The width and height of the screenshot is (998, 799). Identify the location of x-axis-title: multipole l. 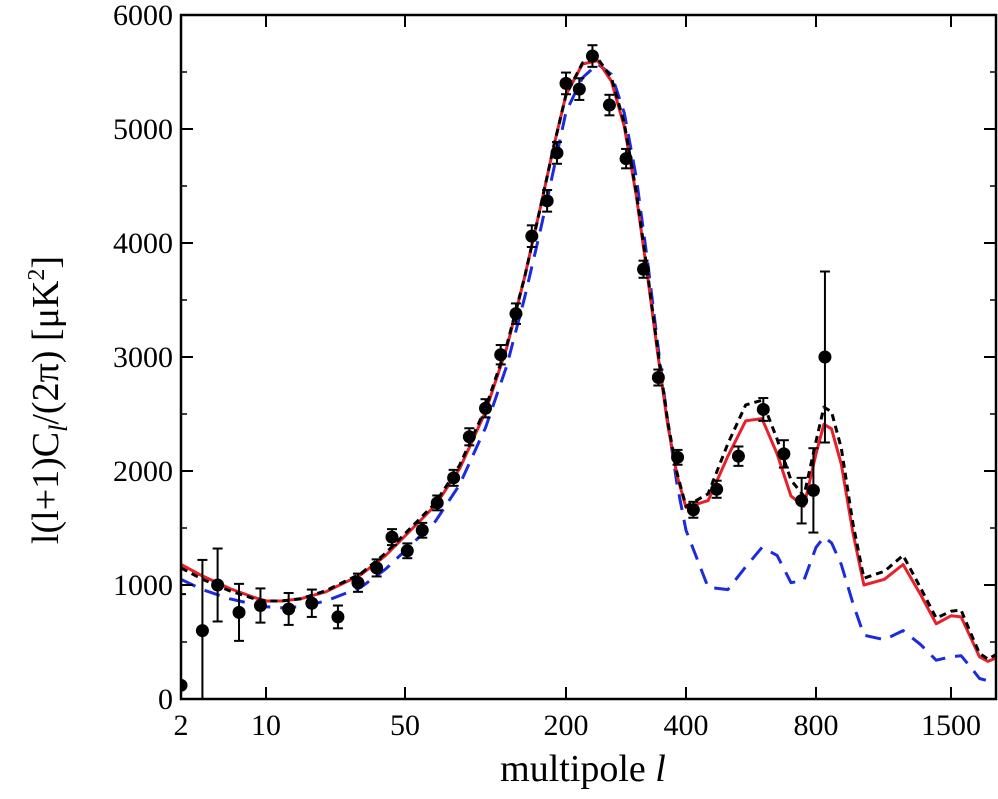
(583, 769).